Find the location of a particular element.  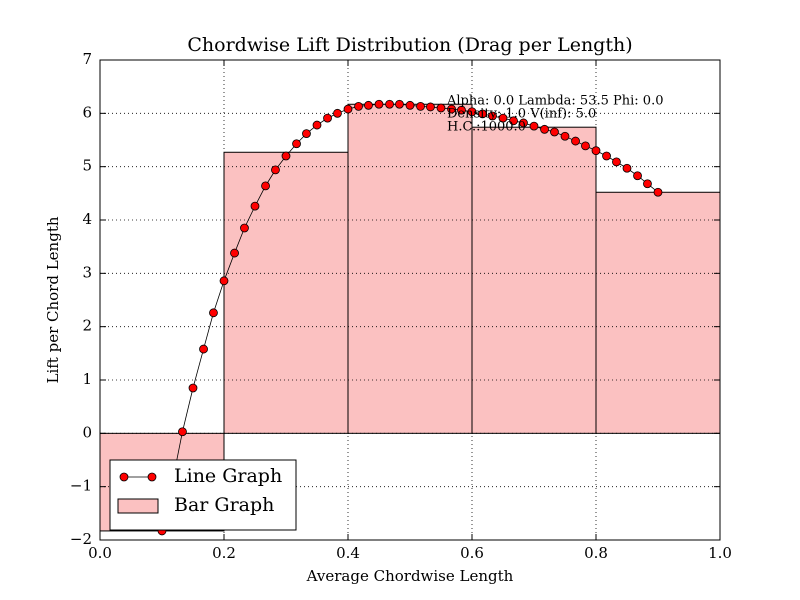

legend-label: Line Graph is located at coordinates (228, 476).